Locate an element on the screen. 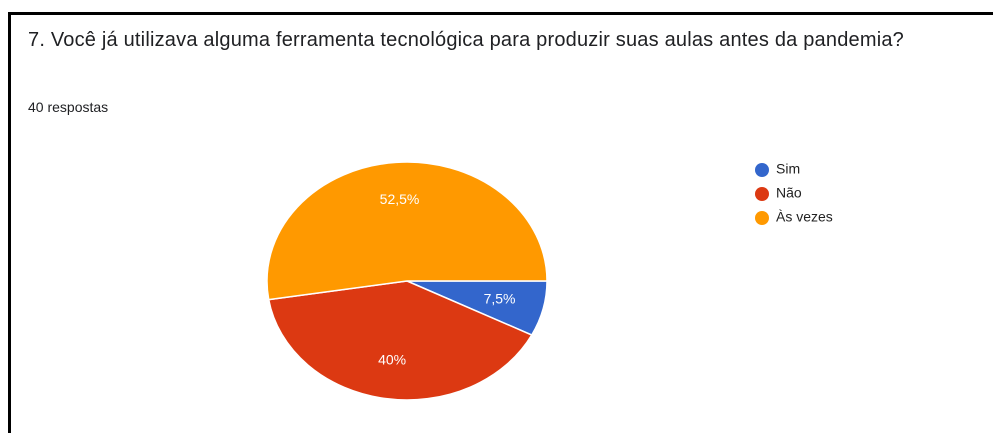 This screenshot has width=993, height=433. legend-label: Sim is located at coordinates (788, 169).